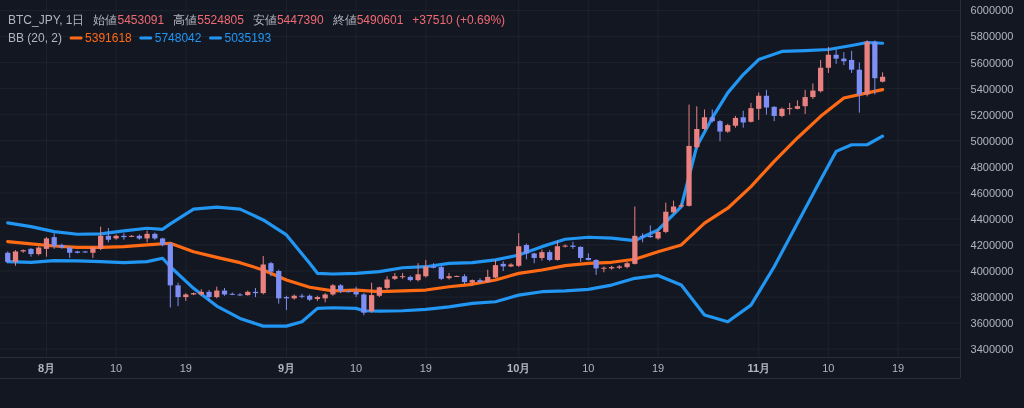  Describe the element at coordinates (992, 323) in the screenshot. I see `y-tick-label: 3600000` at that location.